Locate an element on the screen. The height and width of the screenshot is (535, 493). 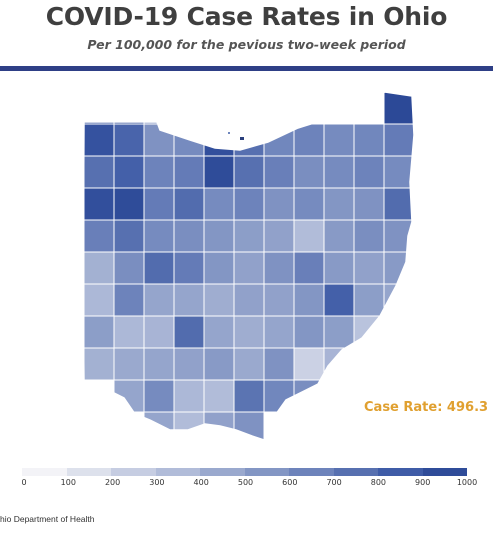
legend-tick: 200 is located at coordinates (112, 482).